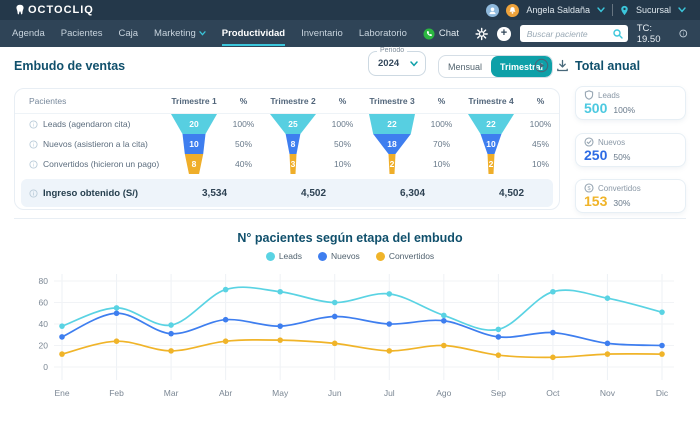 Image resolution: width=700 pixels, height=437 pixels. Describe the element at coordinates (280, 393) in the screenshot. I see `svg-text: May` at that location.